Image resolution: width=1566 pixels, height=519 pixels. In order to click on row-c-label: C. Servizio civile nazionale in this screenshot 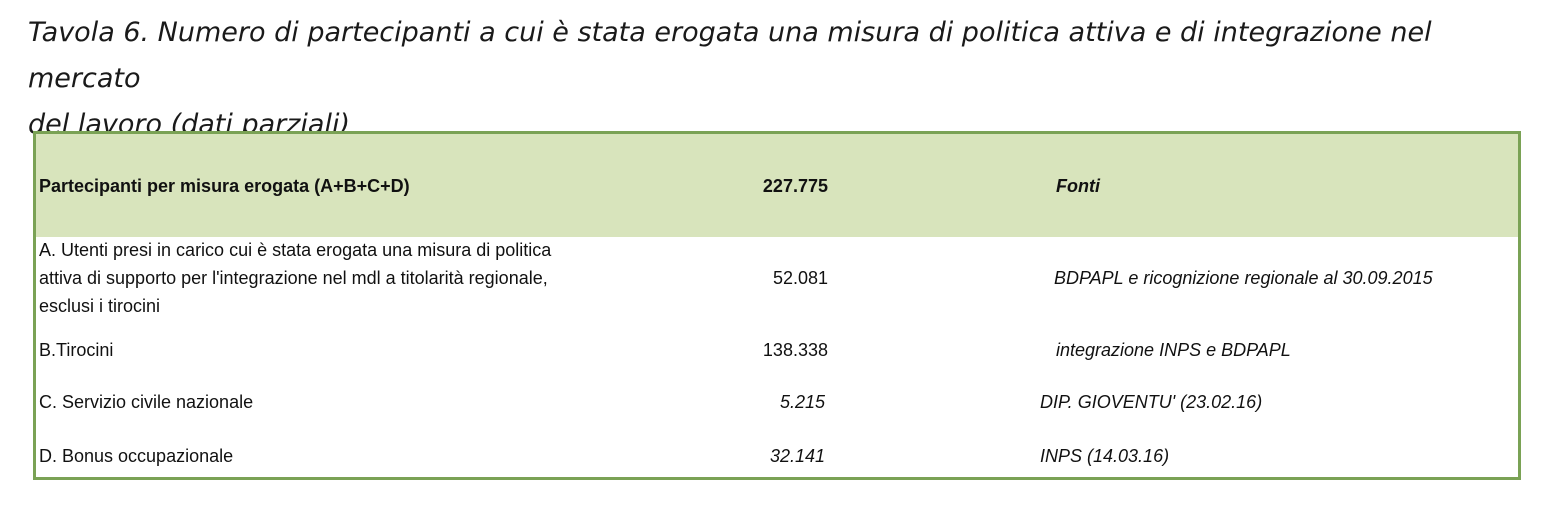, I will do `click(146, 402)`.